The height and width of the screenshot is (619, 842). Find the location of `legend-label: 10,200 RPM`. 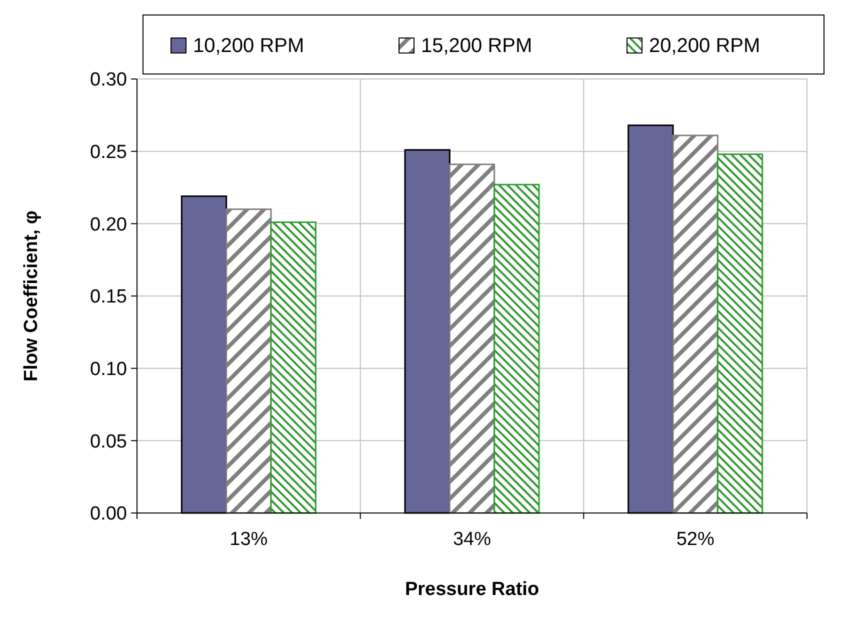

legend-label: 10,200 RPM is located at coordinates (248, 46).